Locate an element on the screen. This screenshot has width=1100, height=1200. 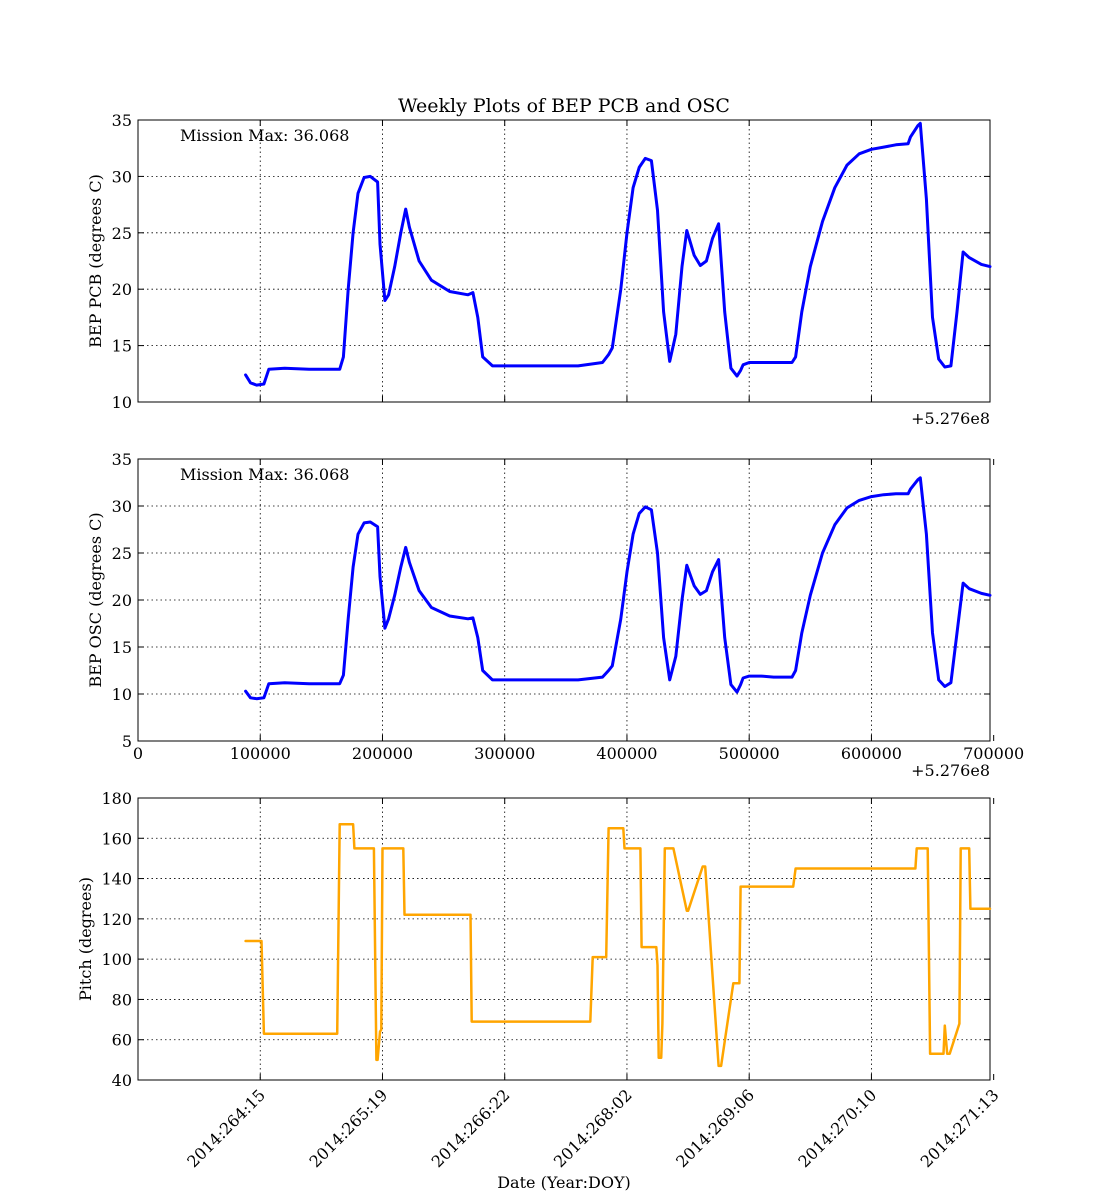
pcb-mission-max-annotation: Mission Max: 36.068 is located at coordinates (264, 135).